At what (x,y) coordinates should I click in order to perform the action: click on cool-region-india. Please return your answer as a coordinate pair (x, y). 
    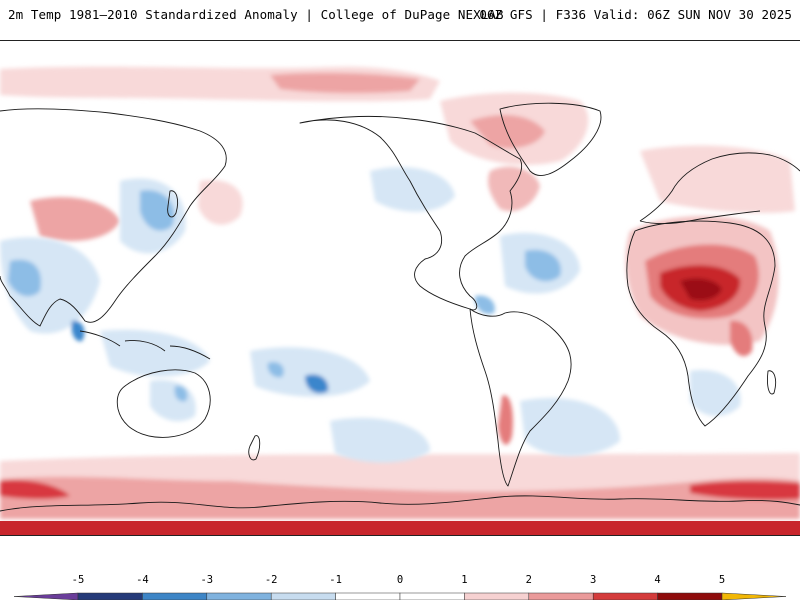
    Looking at the image, I should click on (24, 278).